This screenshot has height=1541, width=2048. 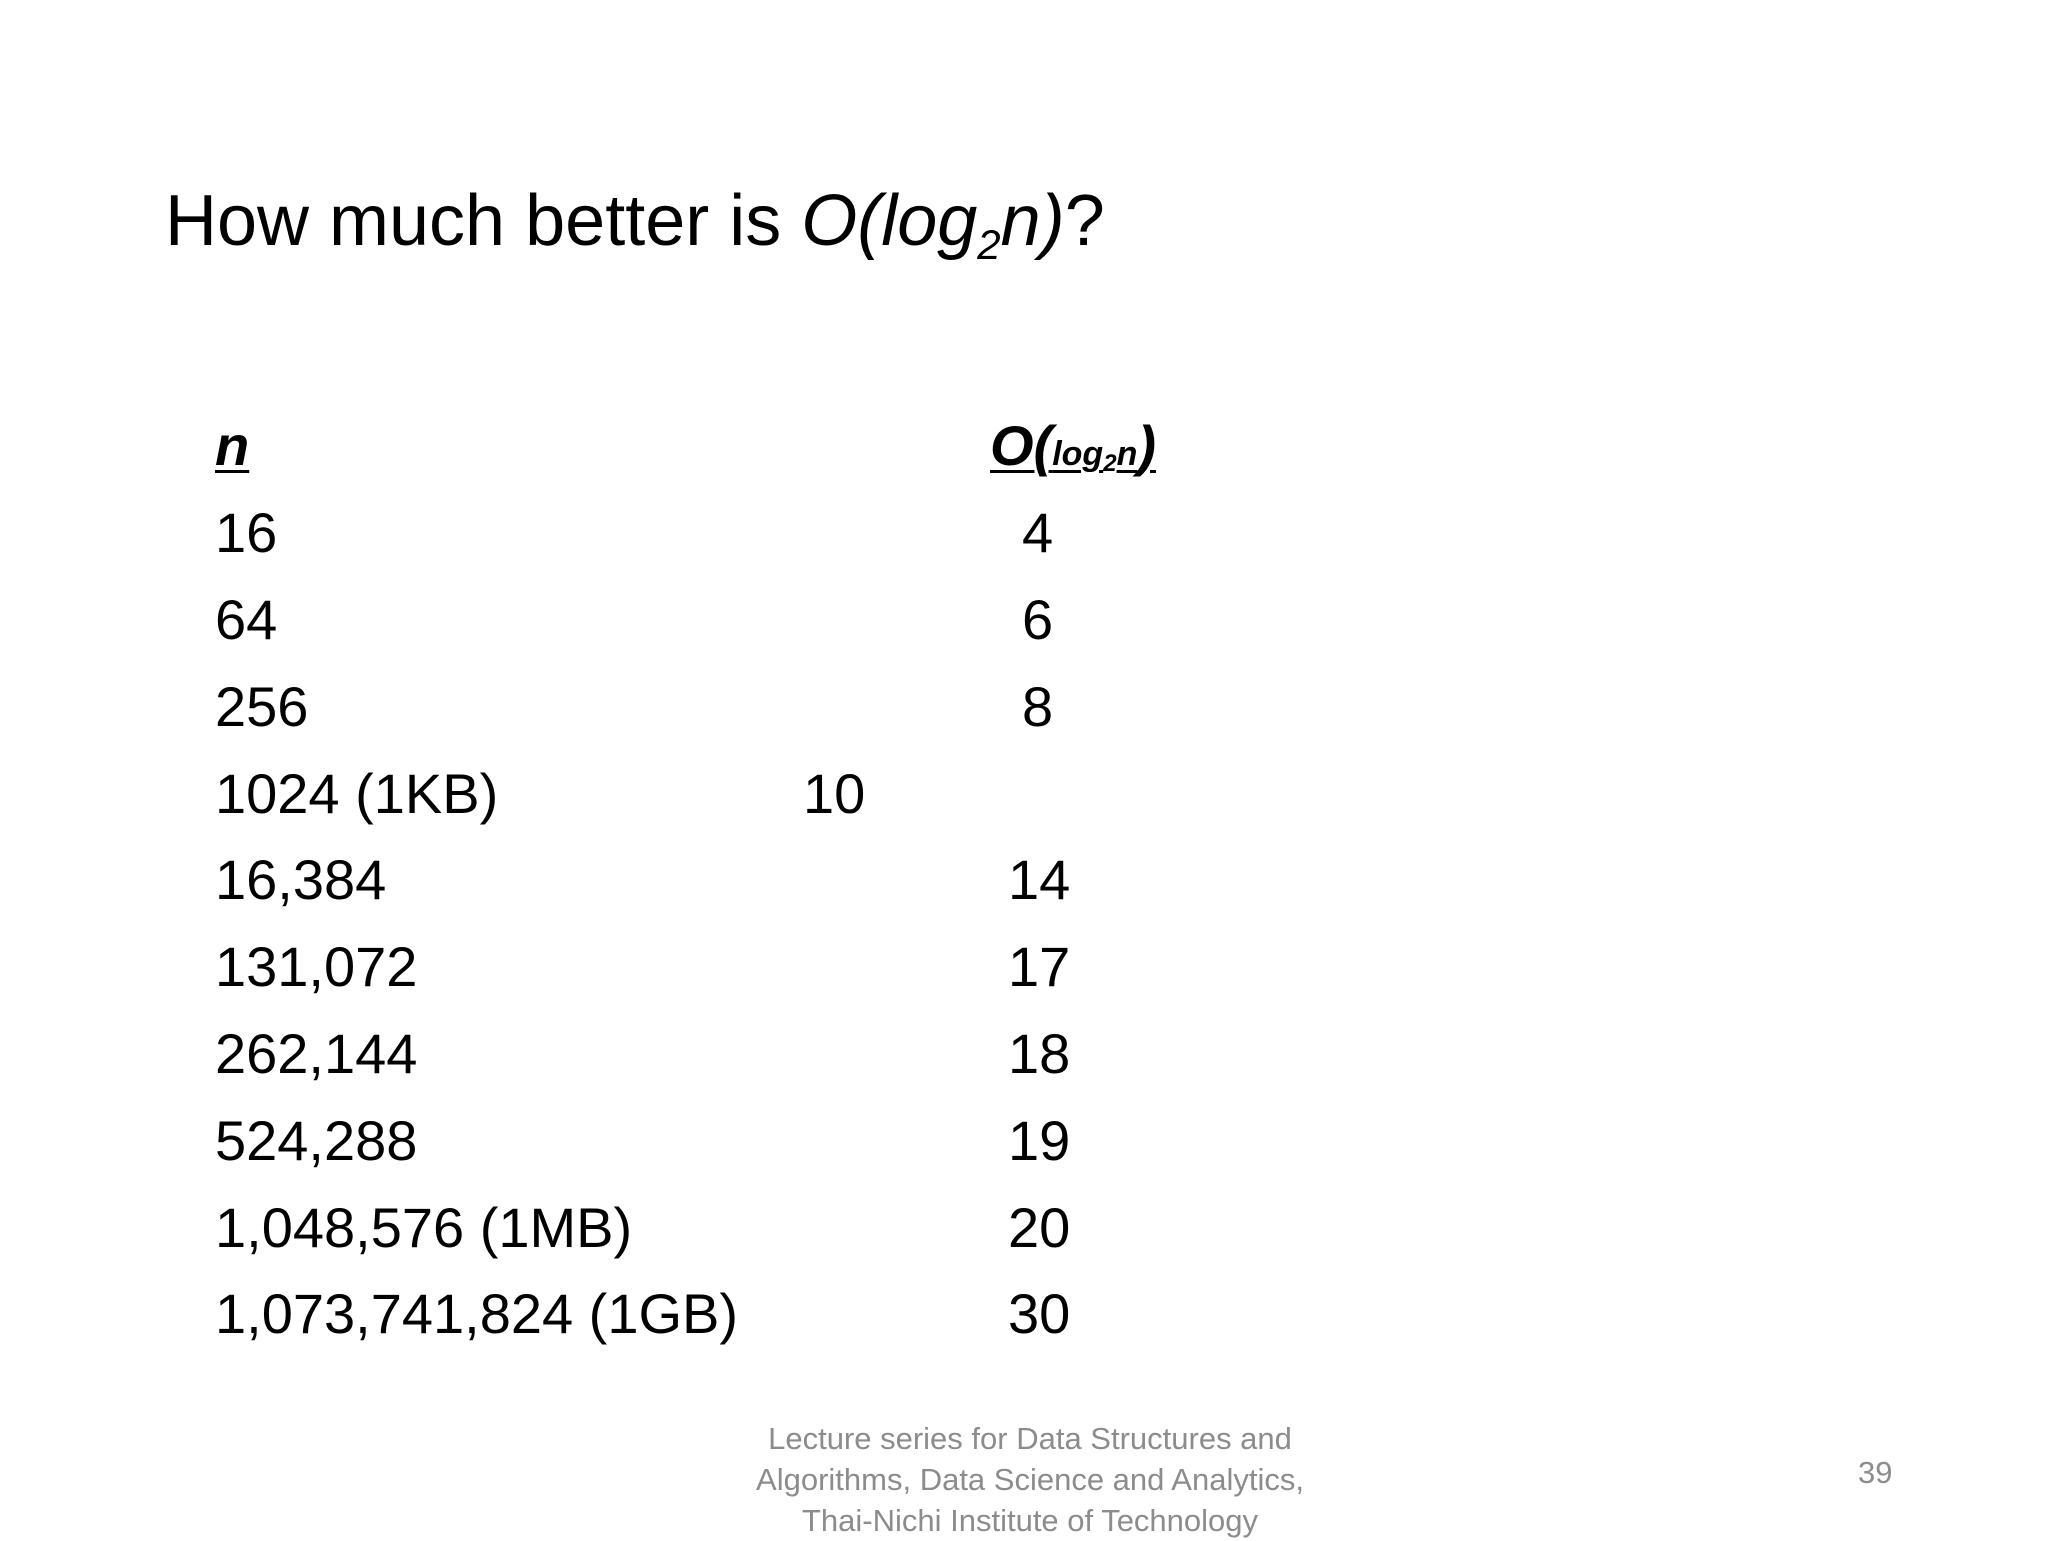 I want to click on header-o-n: n, so click(x=1127, y=454).